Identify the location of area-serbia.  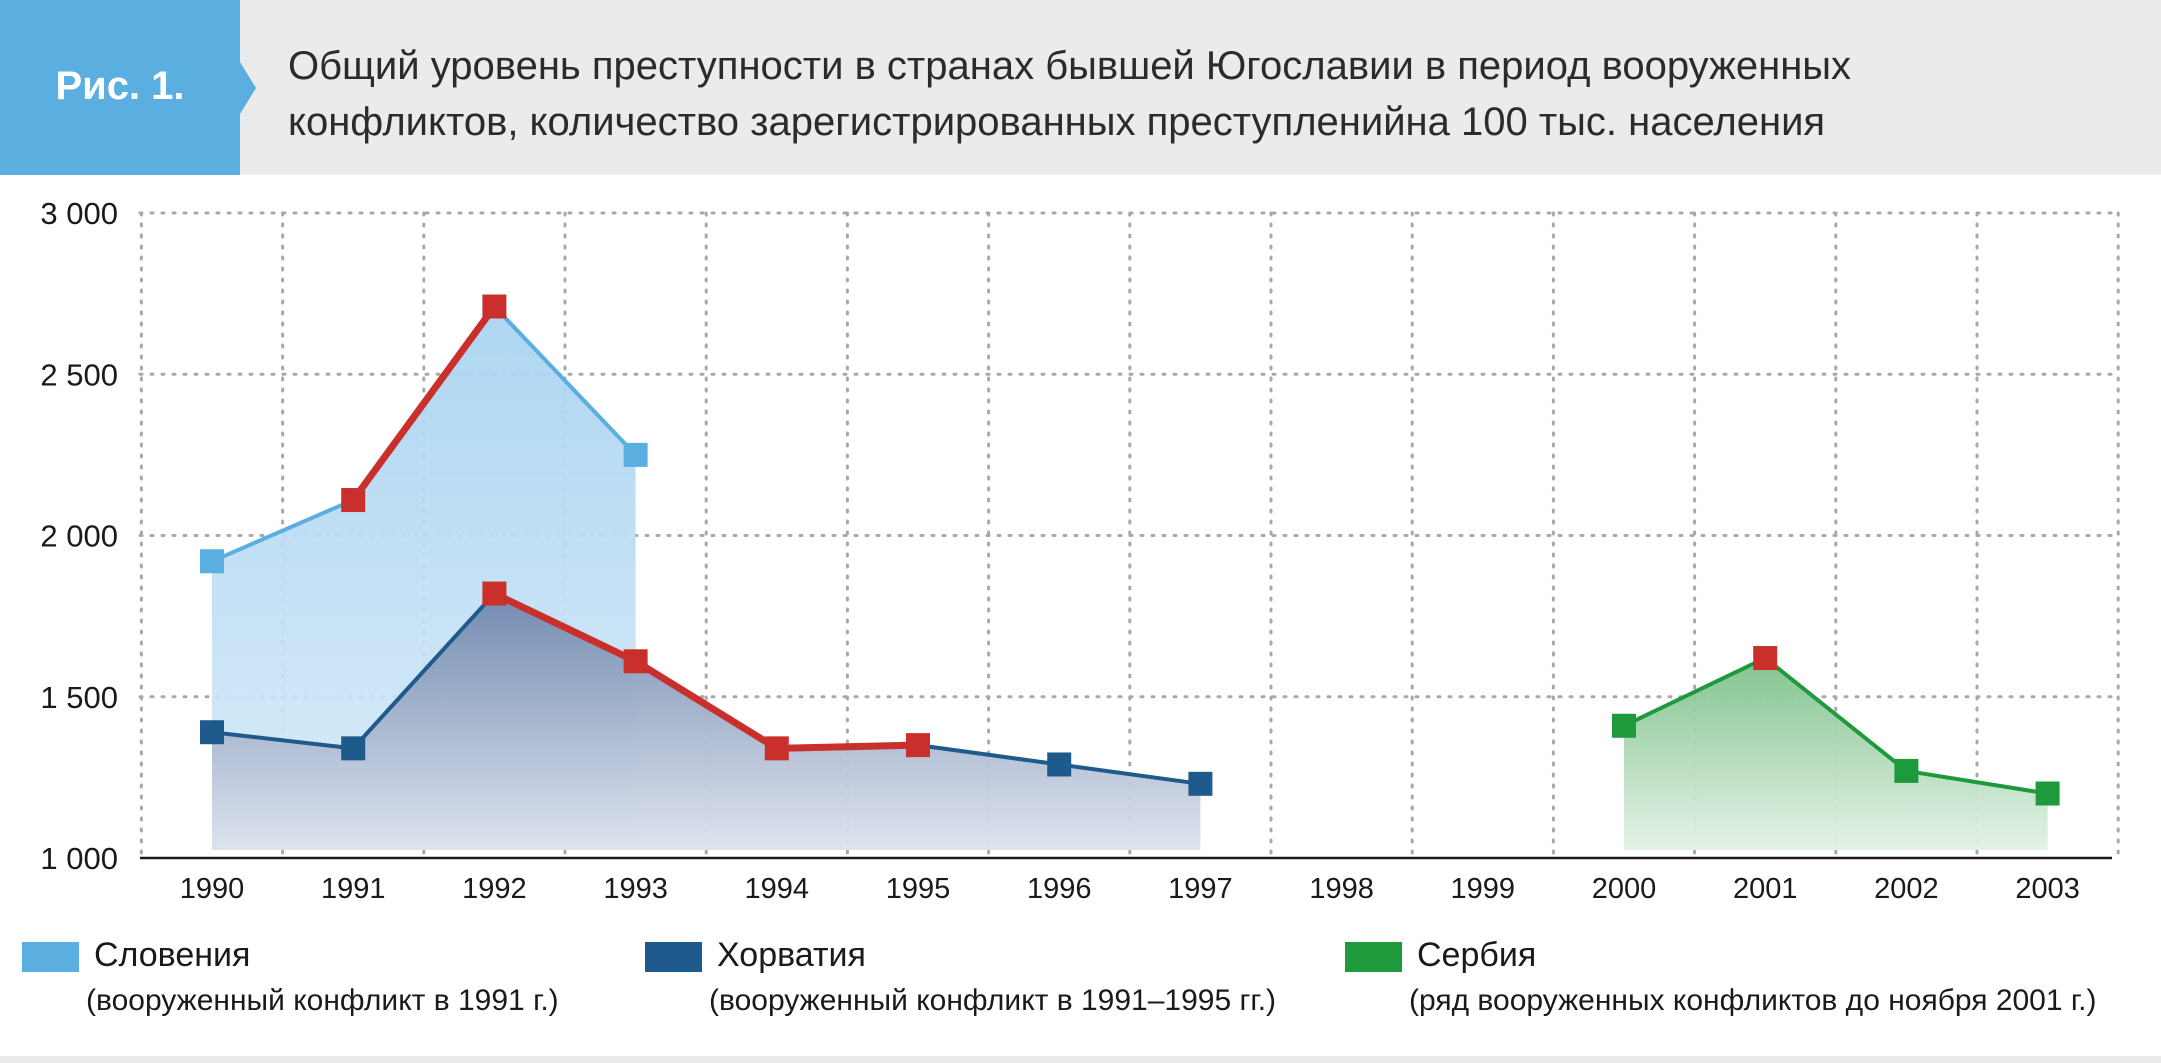
(1836, 754).